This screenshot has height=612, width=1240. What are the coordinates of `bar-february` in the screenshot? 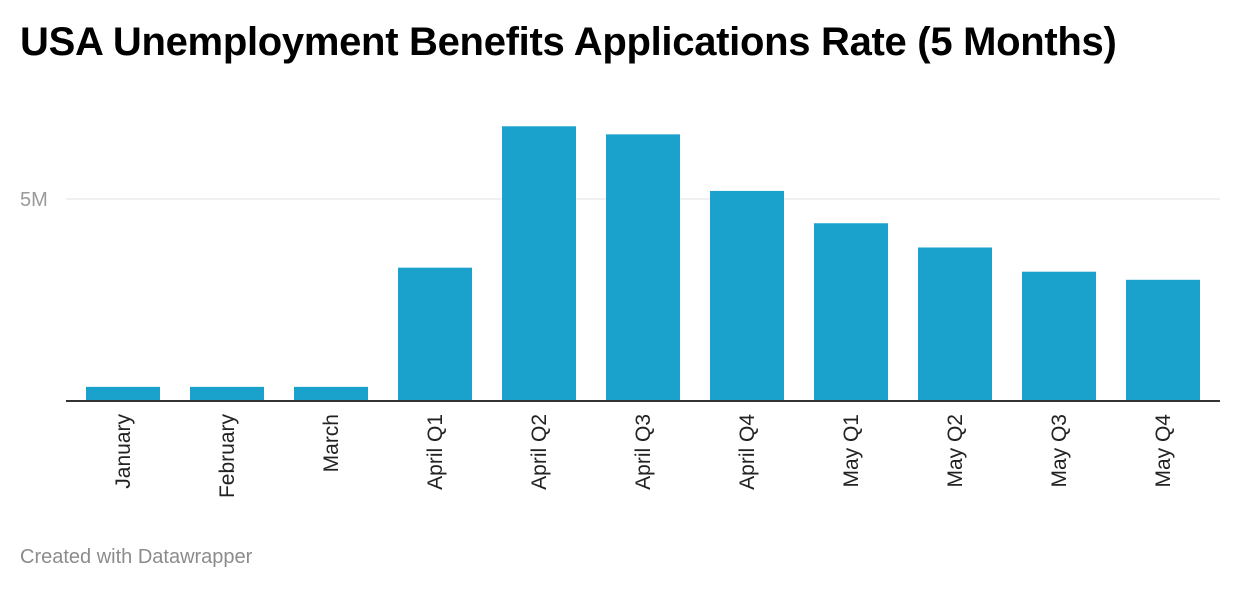 It's located at (227, 393).